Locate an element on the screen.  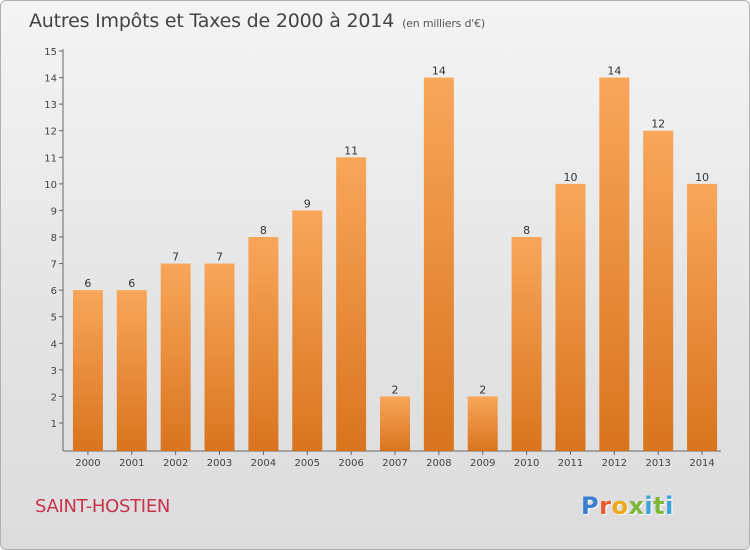
chart-subtitle: (en milliers d'€) is located at coordinates (443, 23).